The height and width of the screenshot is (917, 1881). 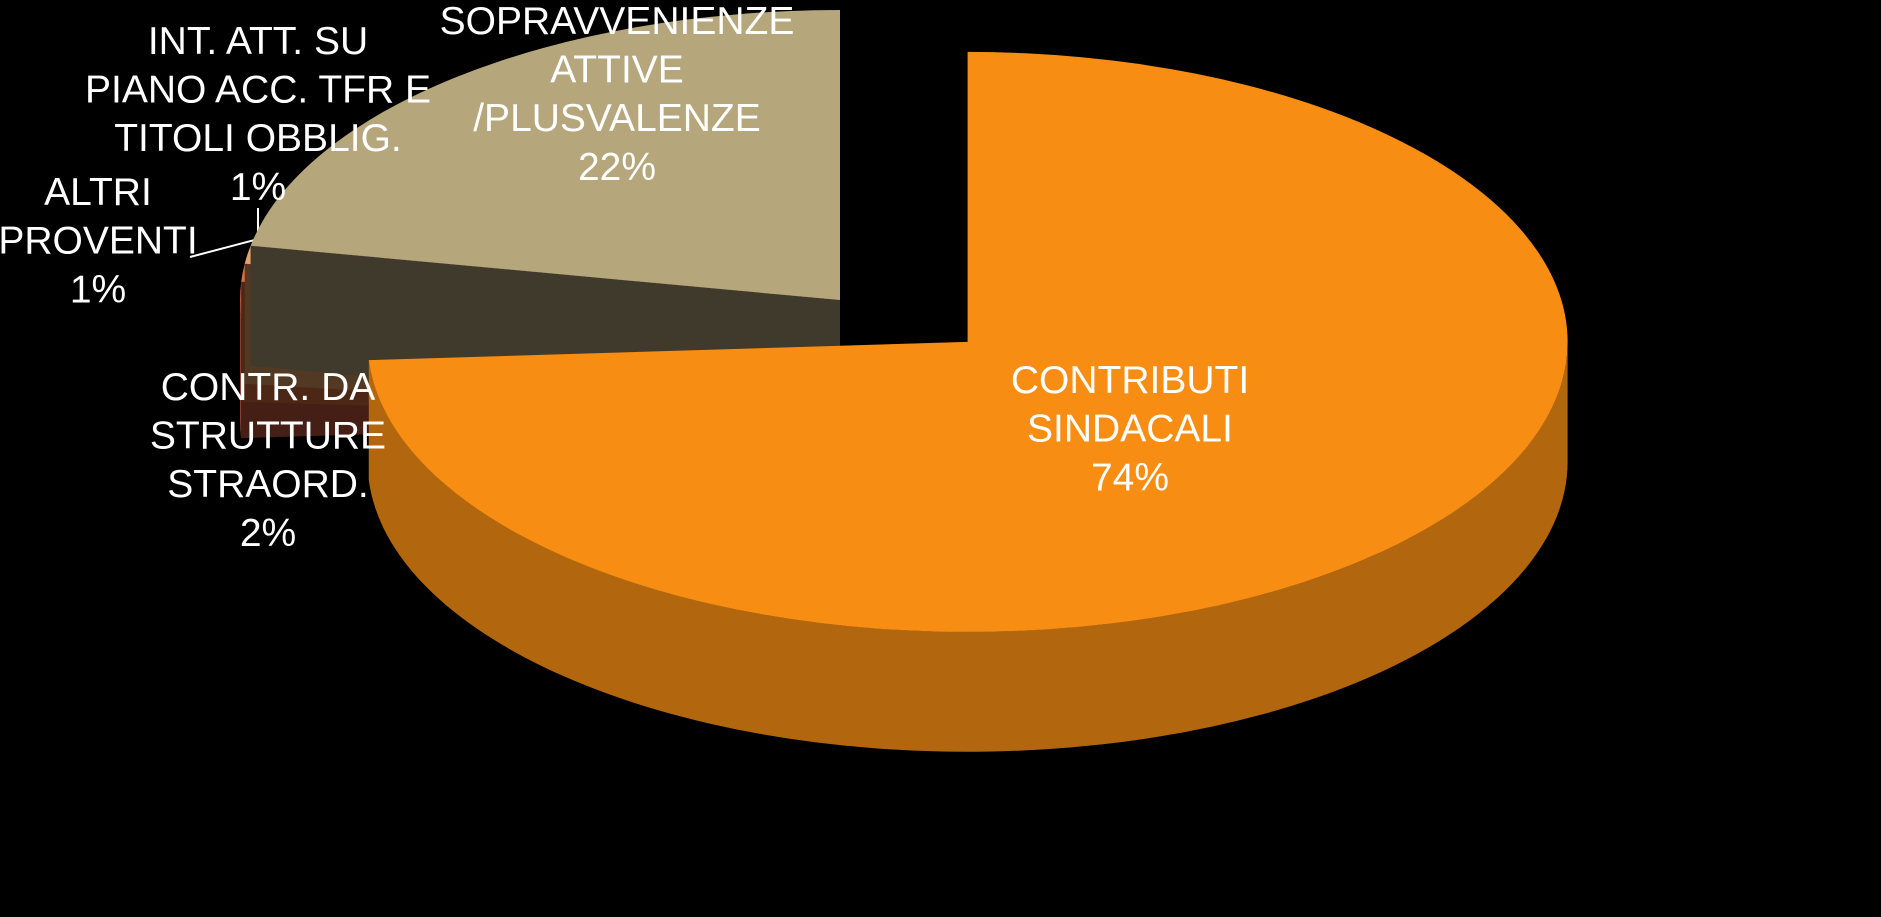 What do you see at coordinates (226, 247) in the screenshot?
I see `leader-line` at bounding box center [226, 247].